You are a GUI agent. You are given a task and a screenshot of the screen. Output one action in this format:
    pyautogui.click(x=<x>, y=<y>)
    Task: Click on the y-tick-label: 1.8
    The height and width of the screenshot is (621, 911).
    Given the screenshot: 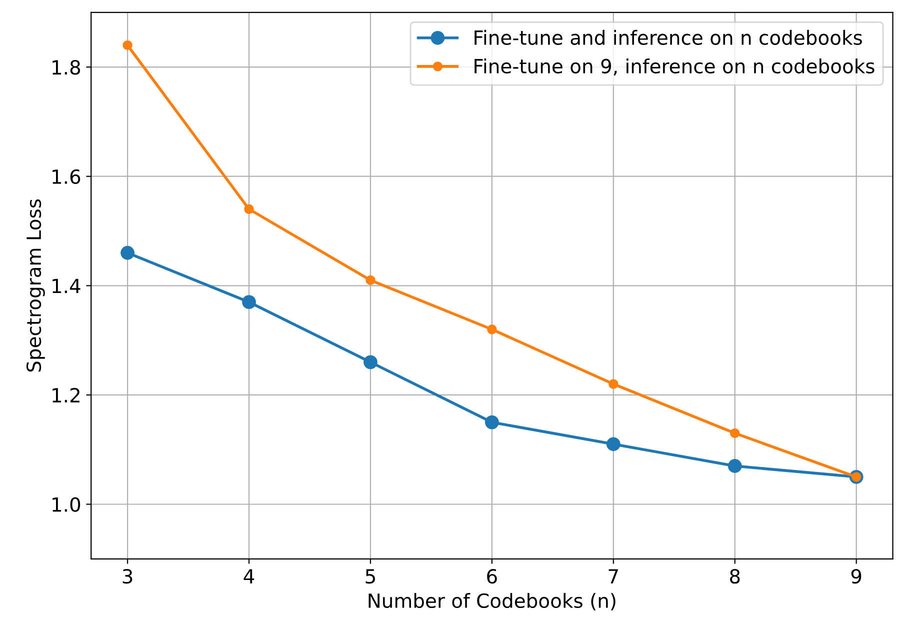 What is the action you would take?
    pyautogui.click(x=66, y=67)
    